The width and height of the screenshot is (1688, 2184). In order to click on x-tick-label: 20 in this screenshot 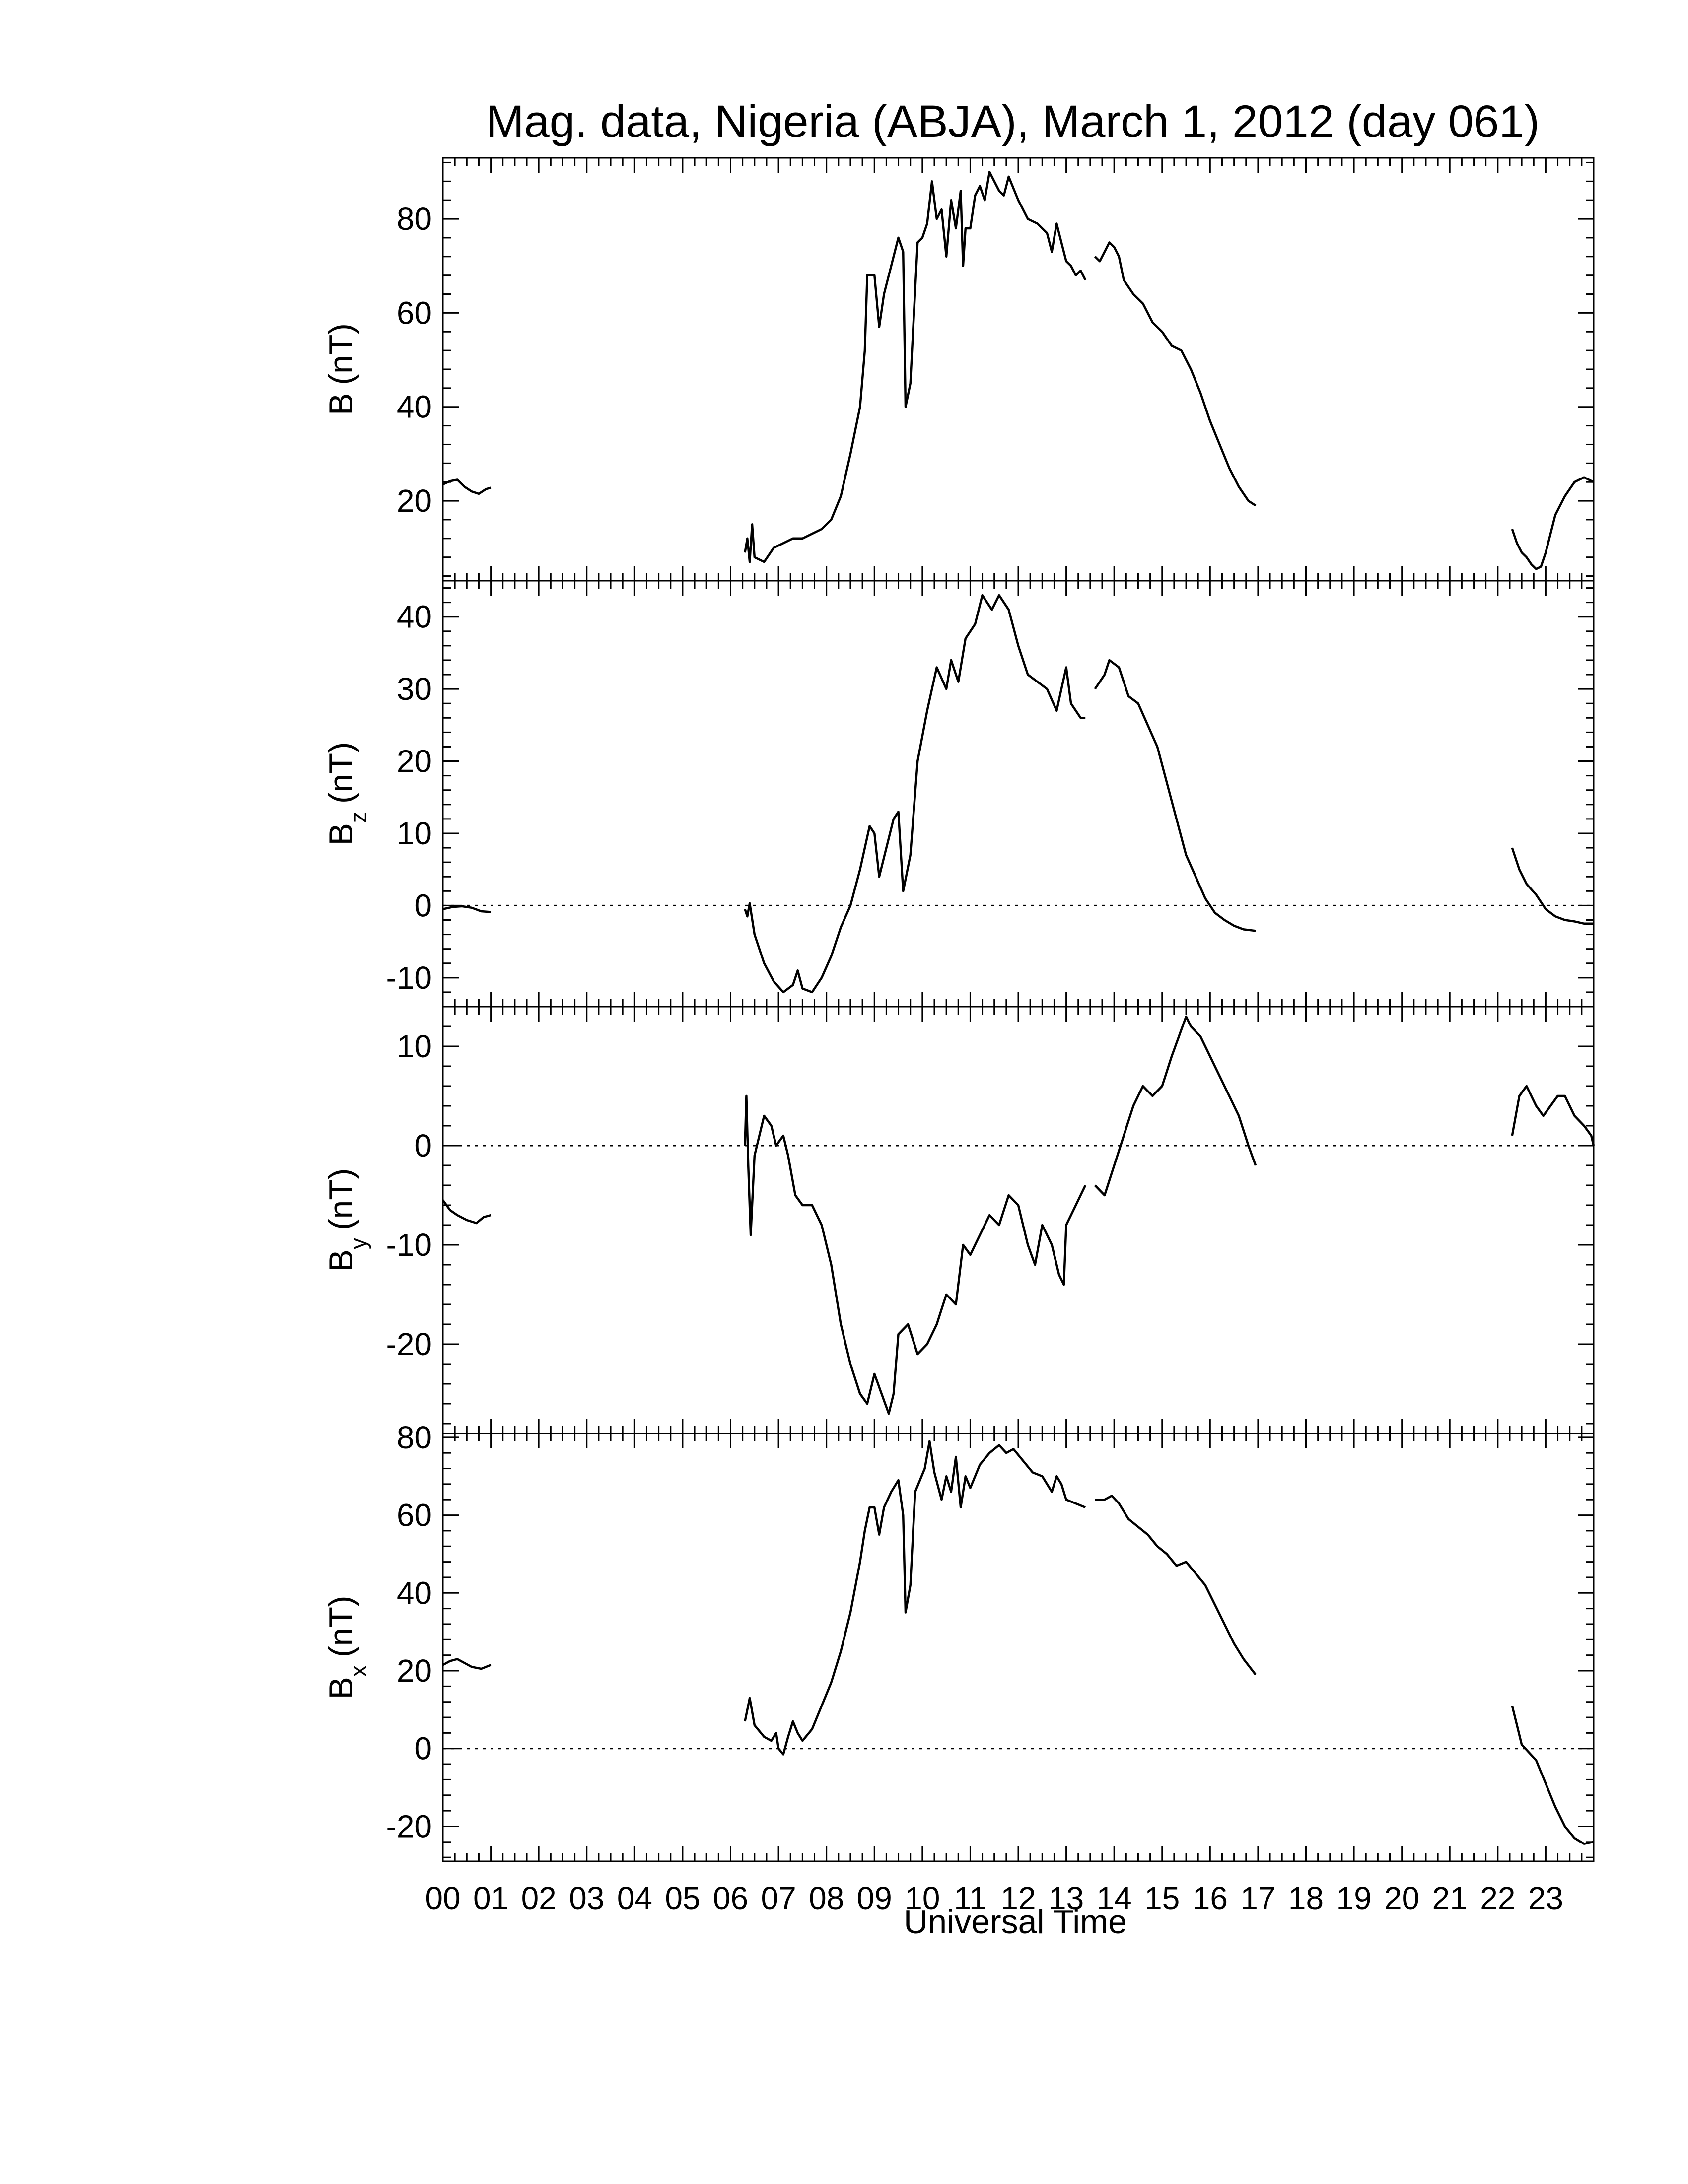, I will do `click(1401, 1898)`.